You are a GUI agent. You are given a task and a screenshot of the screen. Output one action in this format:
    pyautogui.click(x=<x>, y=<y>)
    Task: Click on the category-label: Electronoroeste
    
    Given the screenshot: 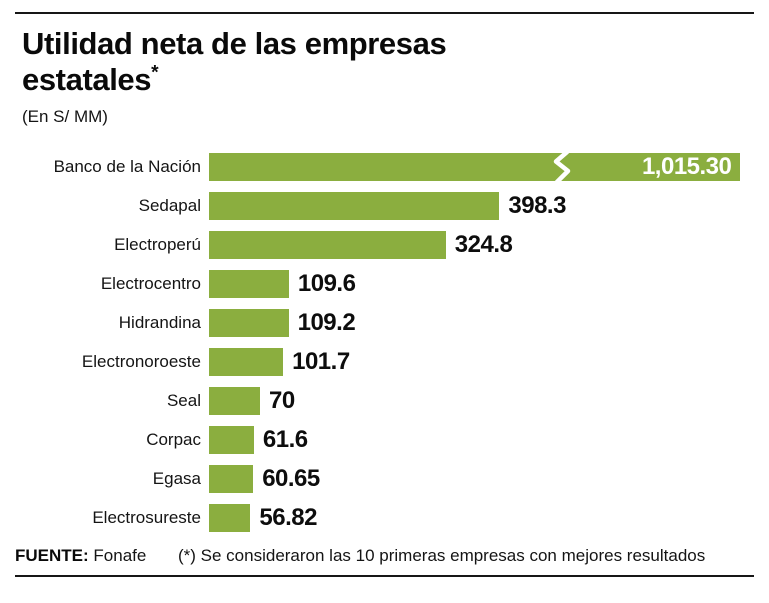 What is the action you would take?
    pyautogui.click(x=141, y=361)
    